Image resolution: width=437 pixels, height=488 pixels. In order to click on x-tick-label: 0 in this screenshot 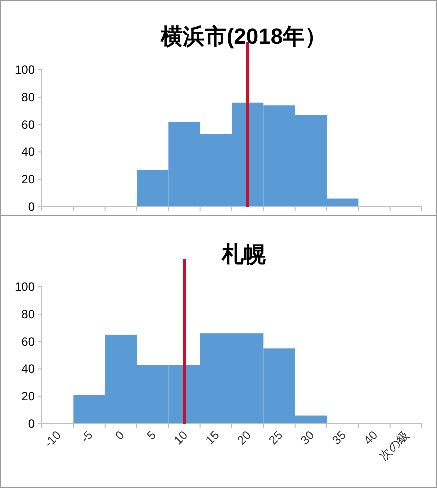, I will do `click(120, 435)`.